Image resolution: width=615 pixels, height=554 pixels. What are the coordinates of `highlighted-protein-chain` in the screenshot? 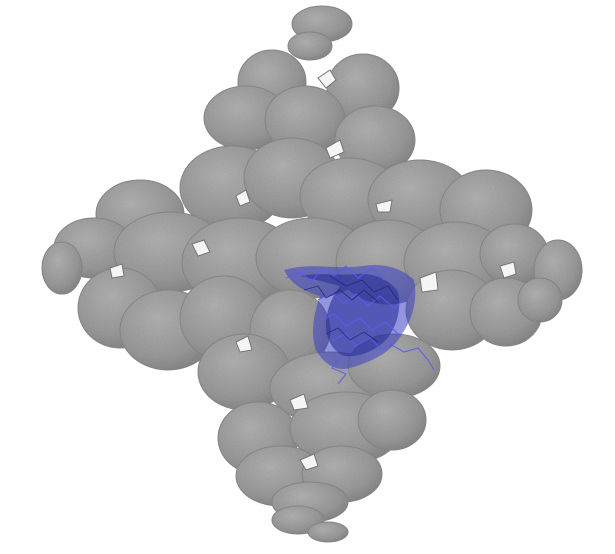 It's located at (359, 324).